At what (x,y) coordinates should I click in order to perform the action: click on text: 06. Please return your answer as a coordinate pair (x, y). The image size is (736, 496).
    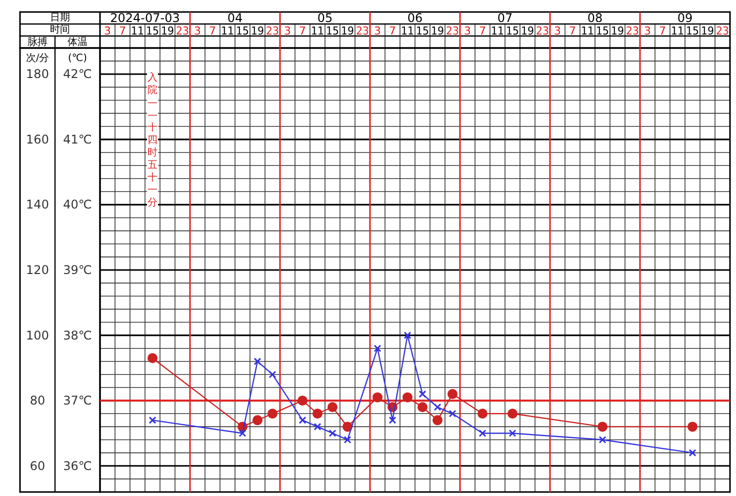
    Looking at the image, I should click on (415, 18).